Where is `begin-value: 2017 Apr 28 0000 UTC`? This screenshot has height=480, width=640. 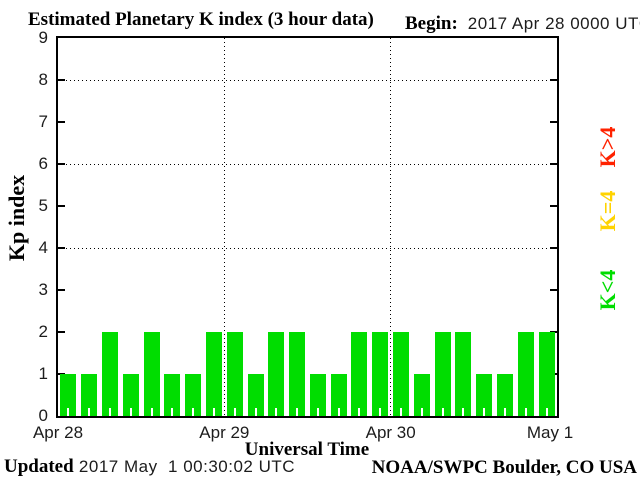 begin-value: 2017 Apr 28 0000 UTC is located at coordinates (553, 23).